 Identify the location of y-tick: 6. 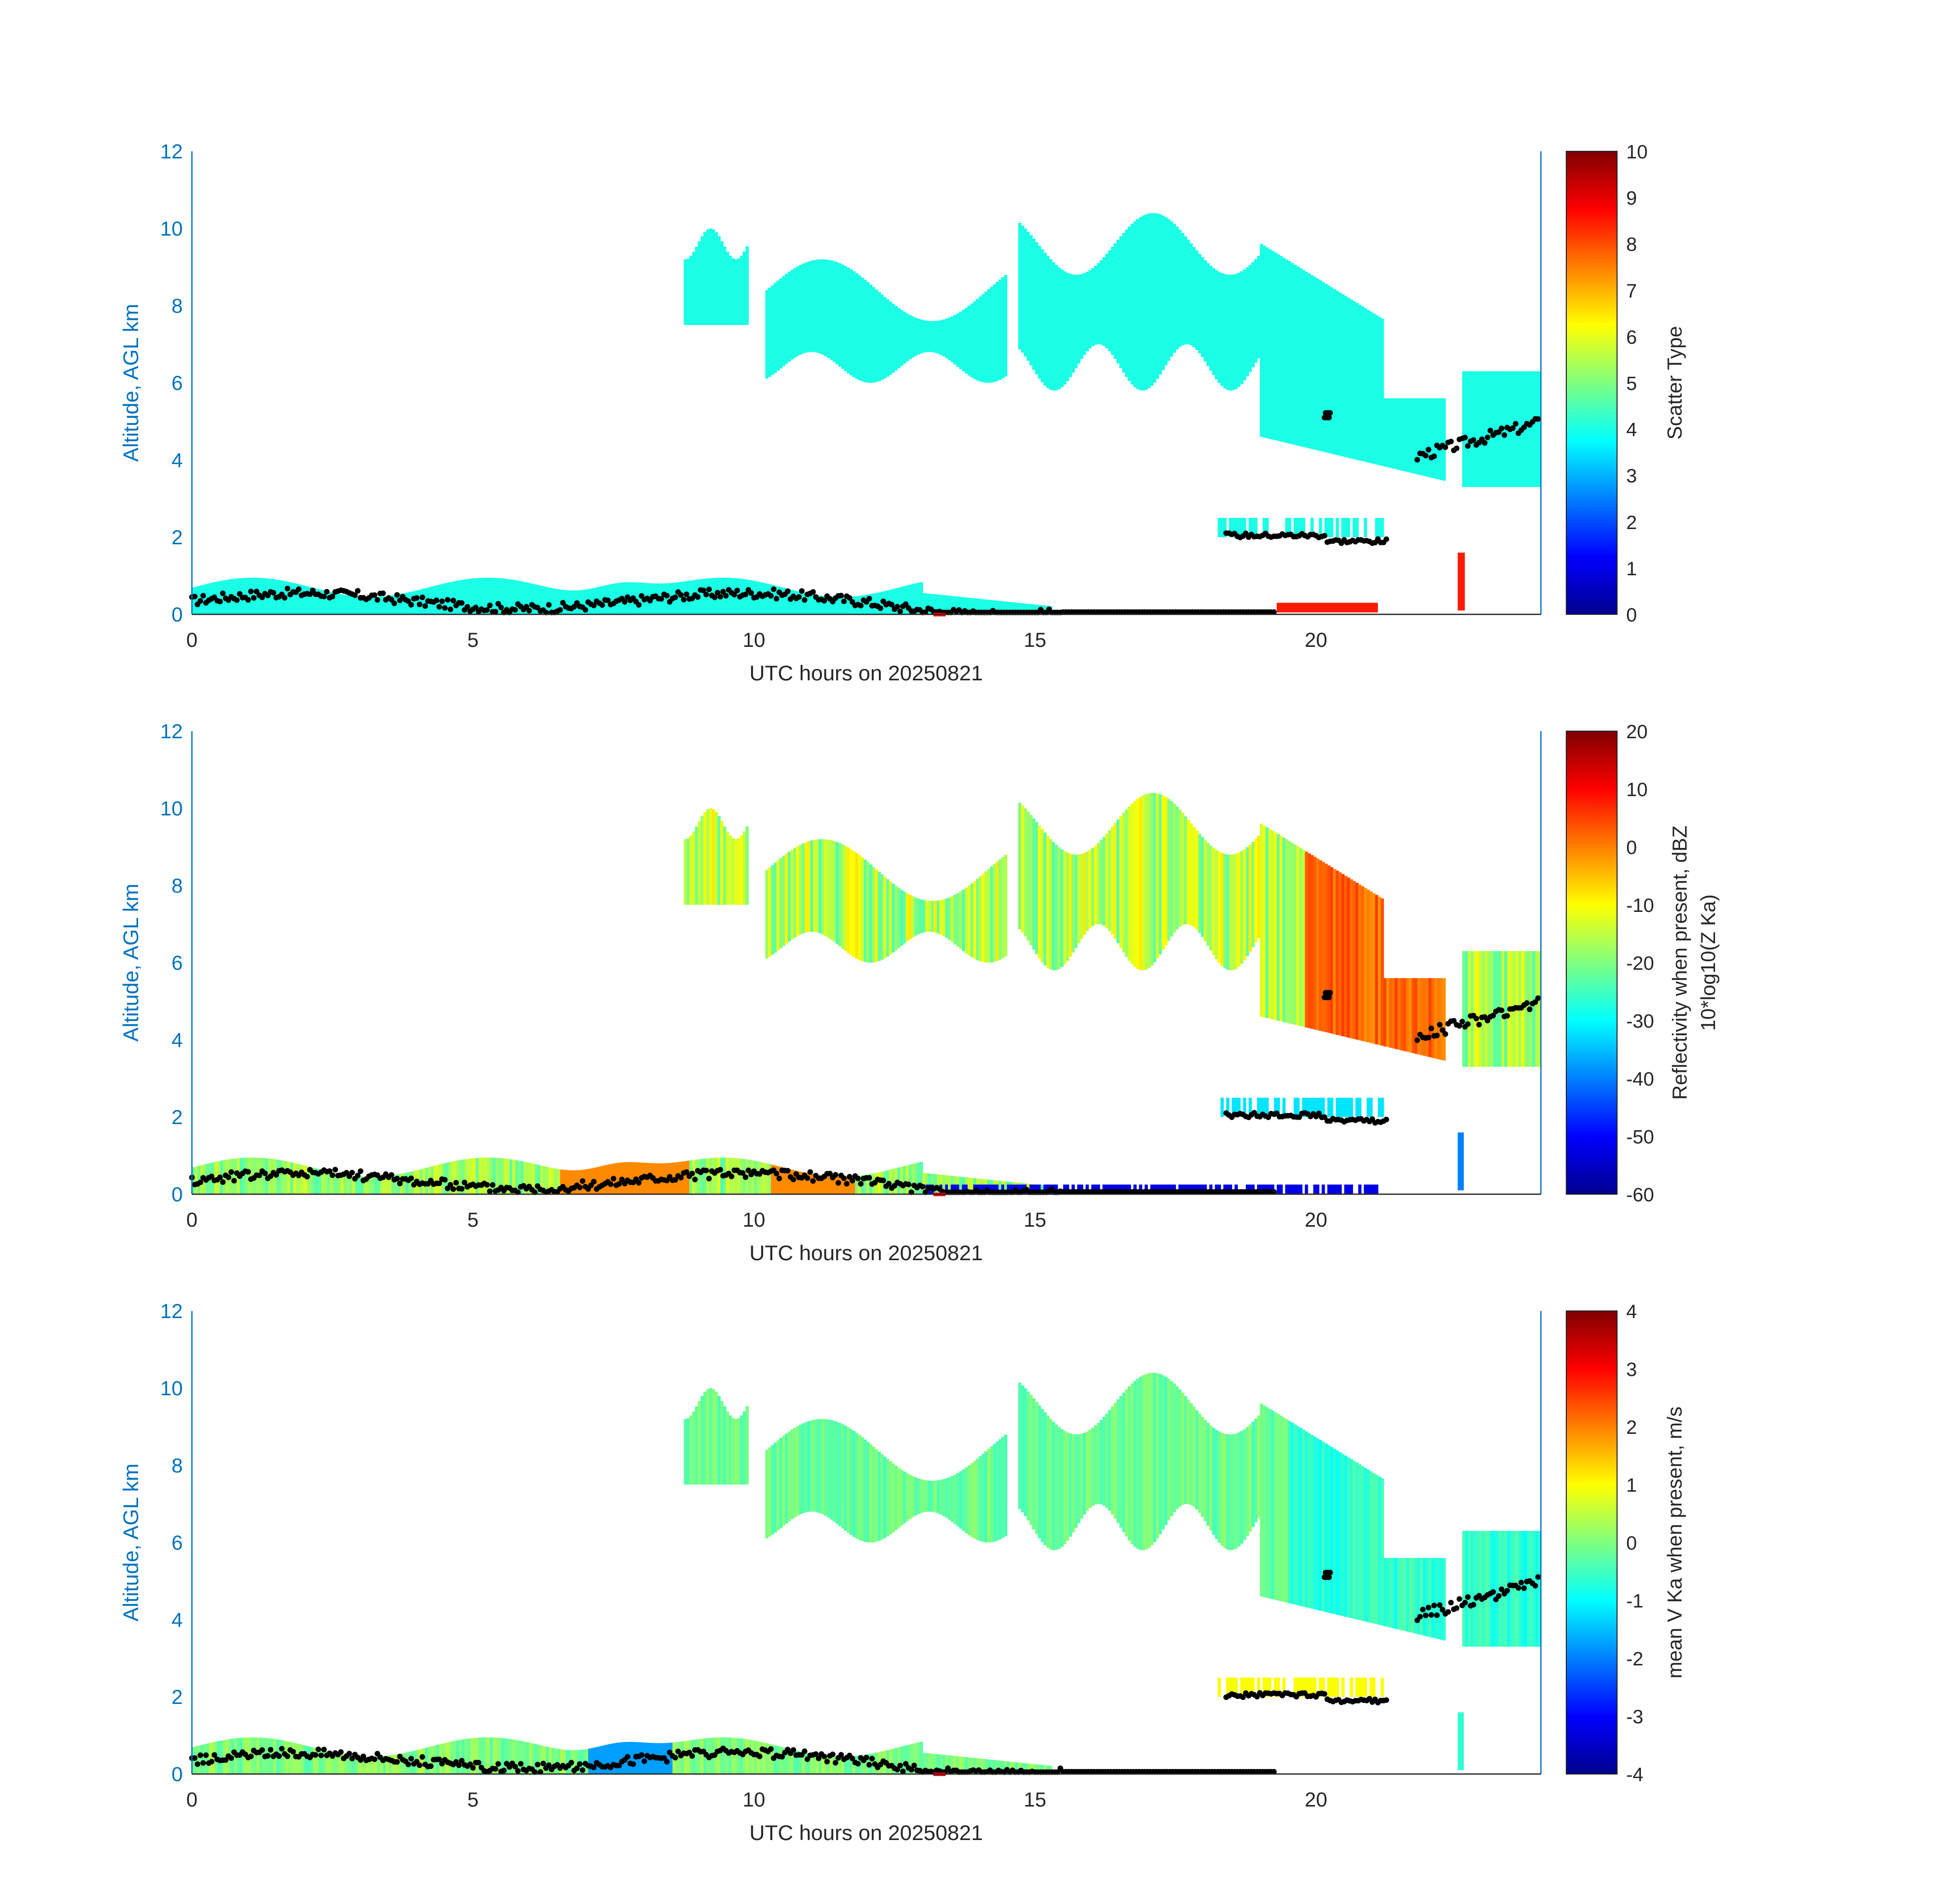
(177, 384).